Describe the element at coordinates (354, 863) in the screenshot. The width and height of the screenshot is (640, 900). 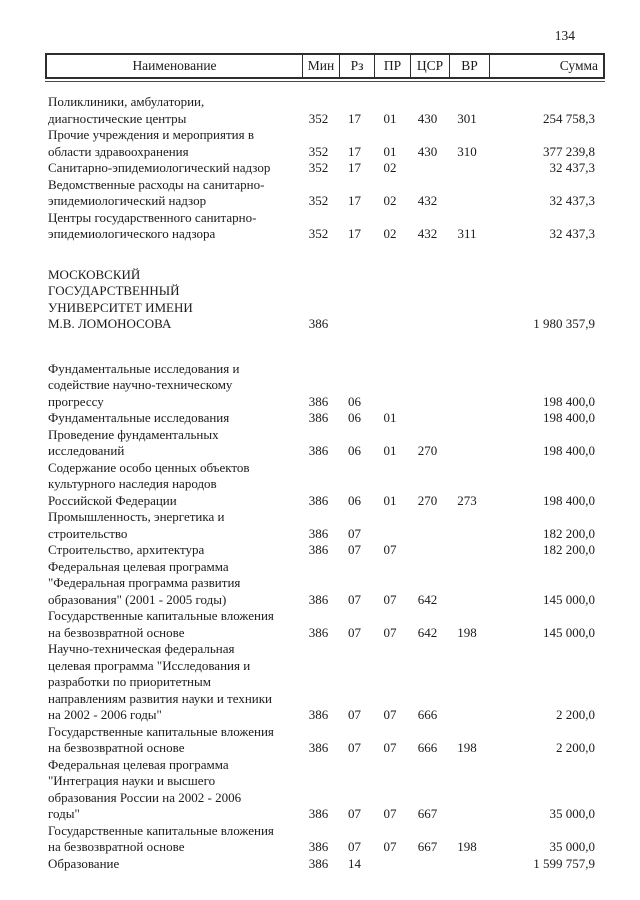
I see `col-rz-value: 14` at that location.